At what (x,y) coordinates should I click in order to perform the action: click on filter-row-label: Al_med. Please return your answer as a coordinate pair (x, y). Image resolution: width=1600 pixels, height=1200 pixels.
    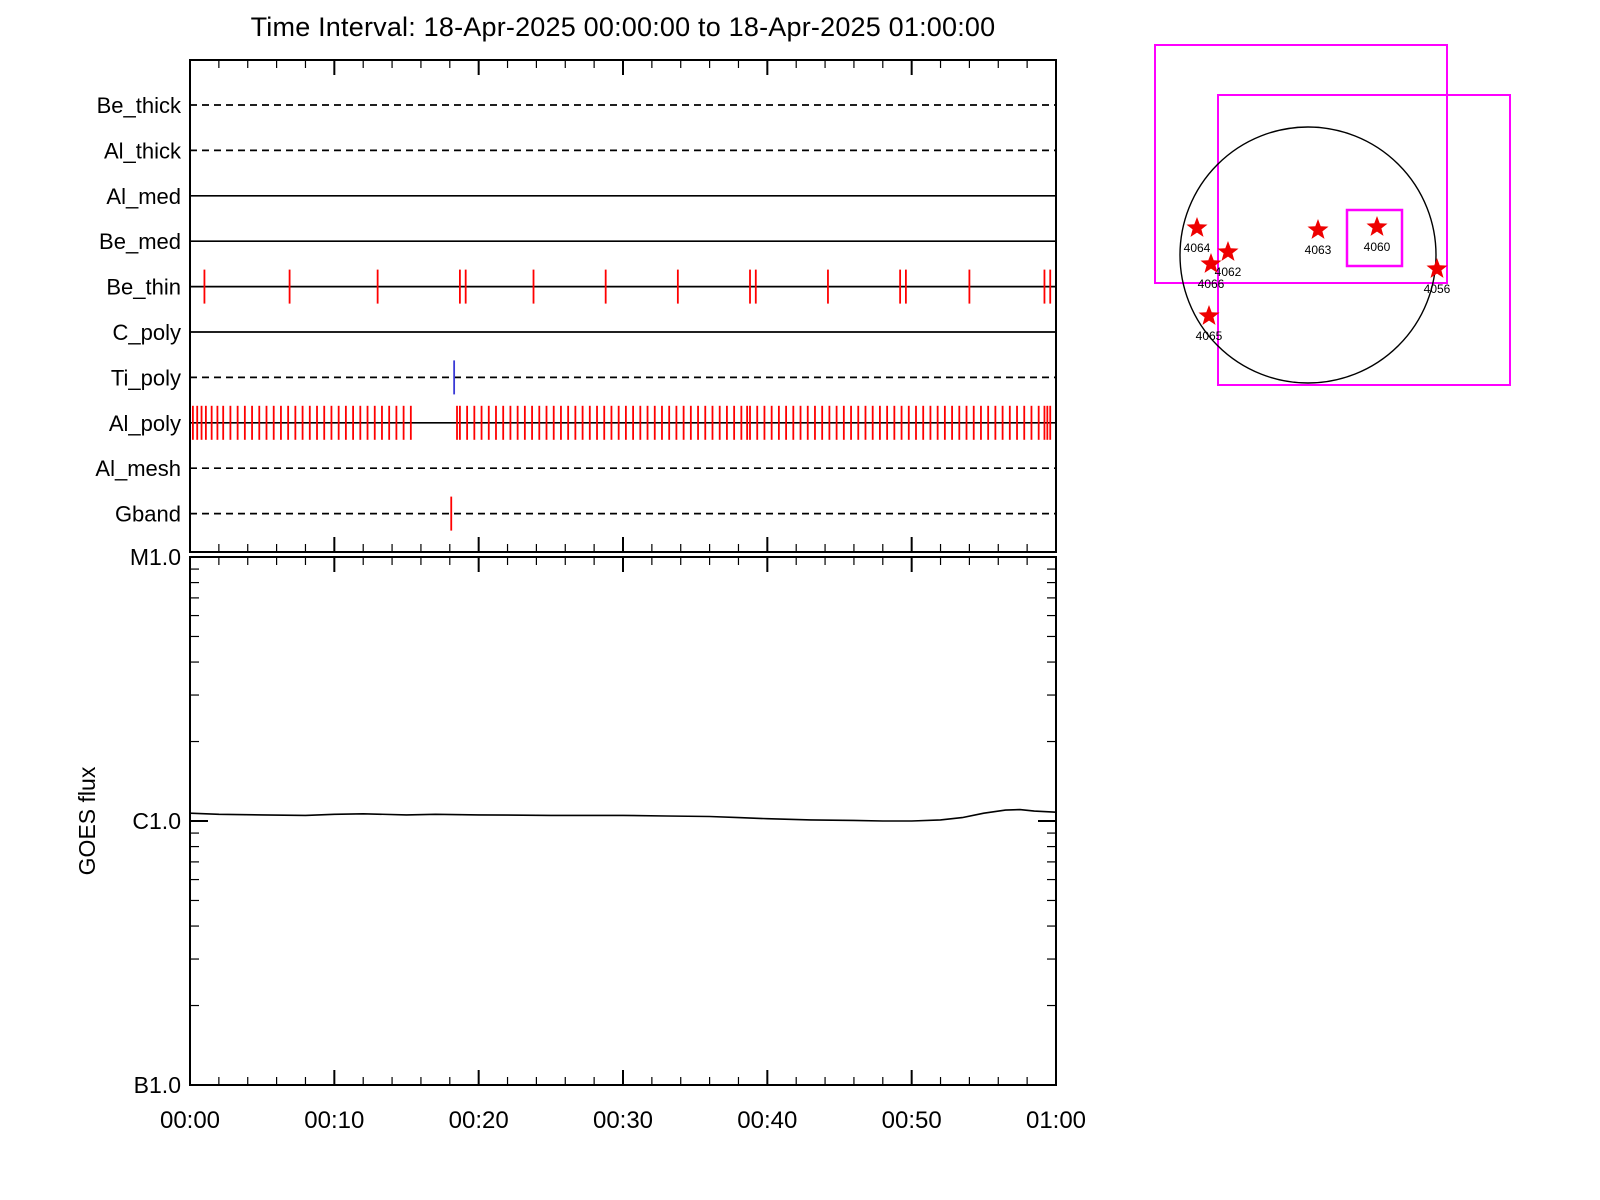
    Looking at the image, I should click on (143, 196).